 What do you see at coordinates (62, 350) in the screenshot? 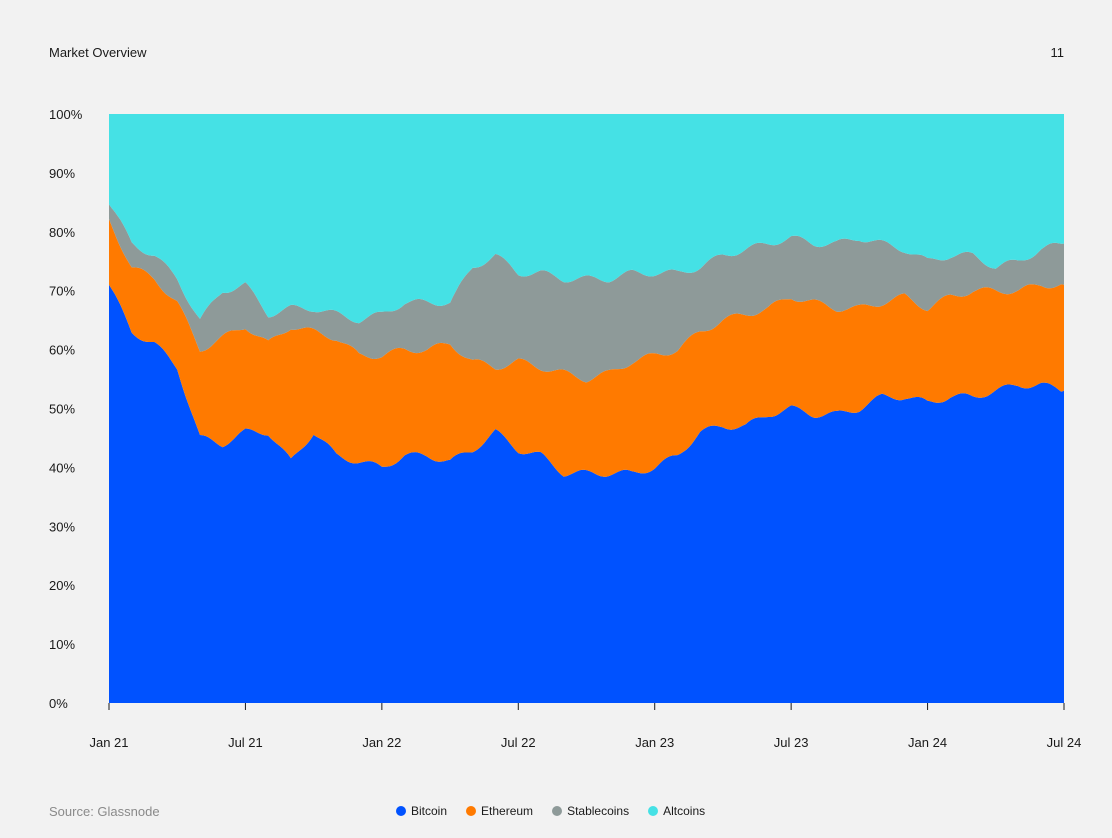
I see `y-tick-label: 60%` at bounding box center [62, 350].